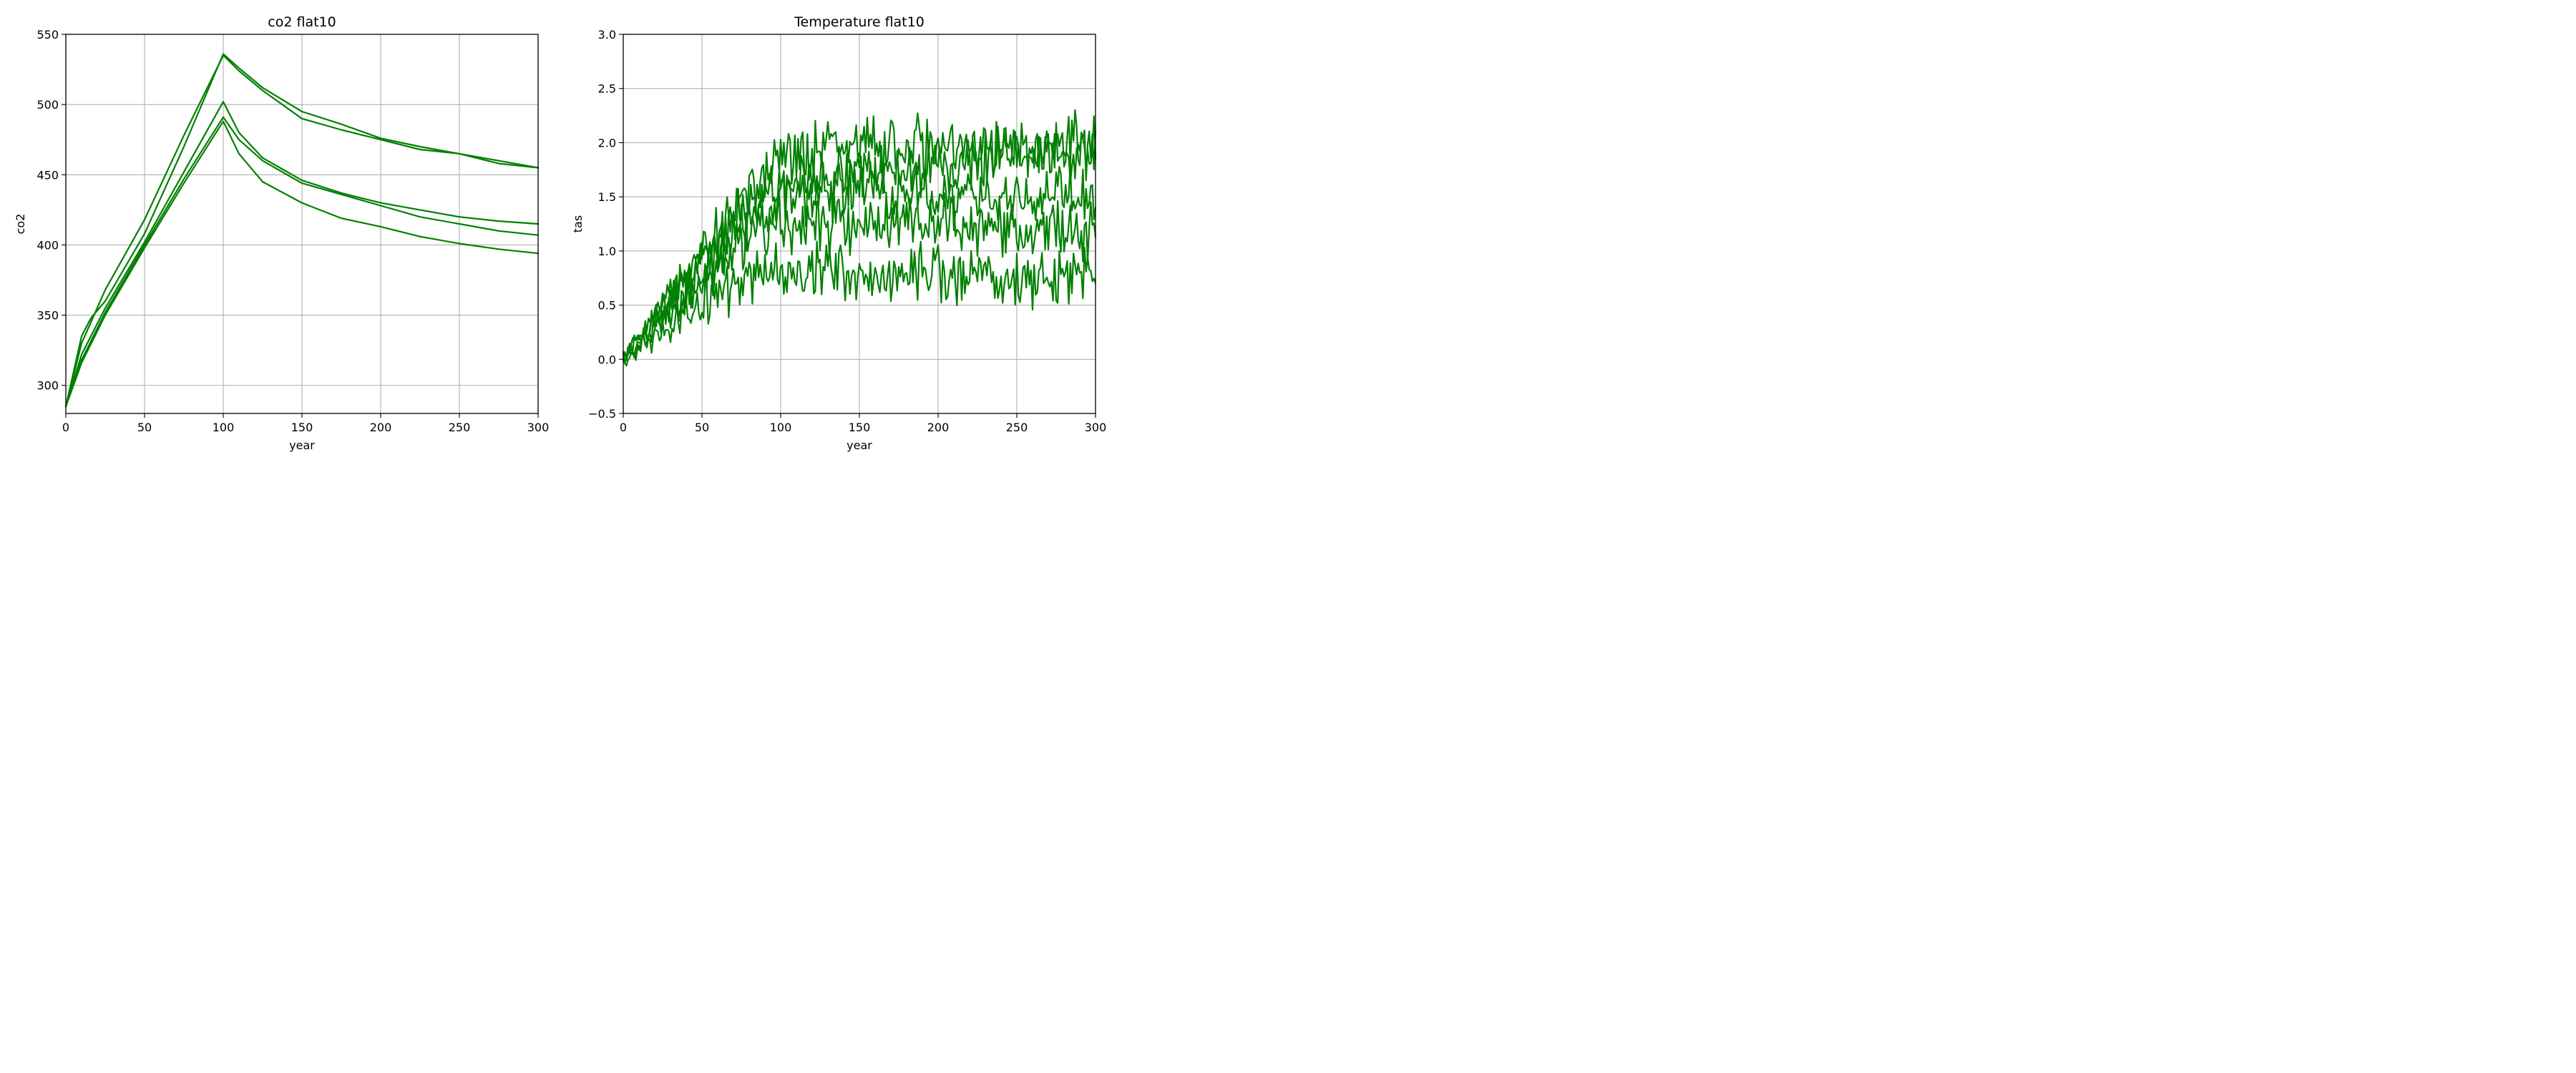 This screenshot has height=1073, width=2576. I want to click on temperature-x-tick-label: 200, so click(938, 427).